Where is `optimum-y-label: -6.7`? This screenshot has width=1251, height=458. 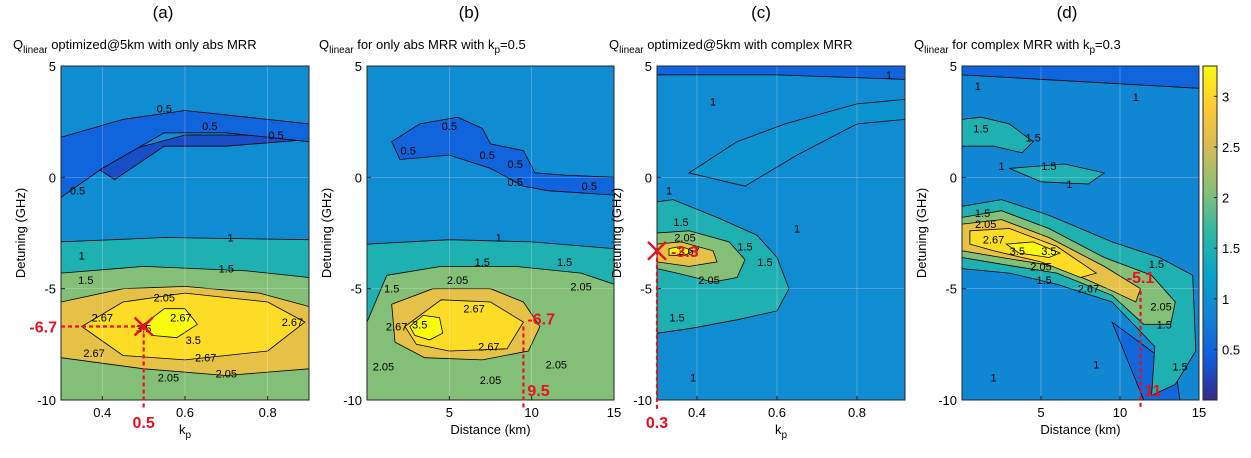 optimum-y-label: -6.7 is located at coordinates (43, 328).